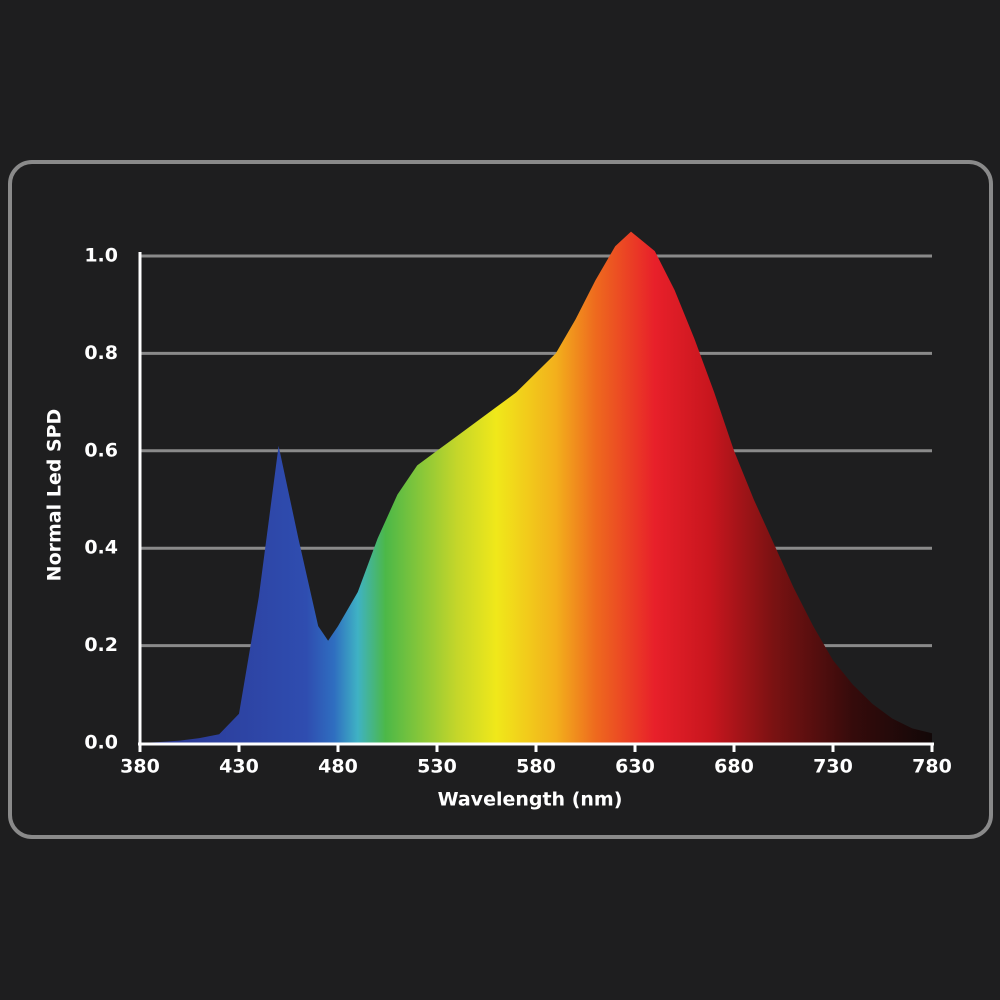  What do you see at coordinates (437, 767) in the screenshot?
I see `x-tick-label: 530` at bounding box center [437, 767].